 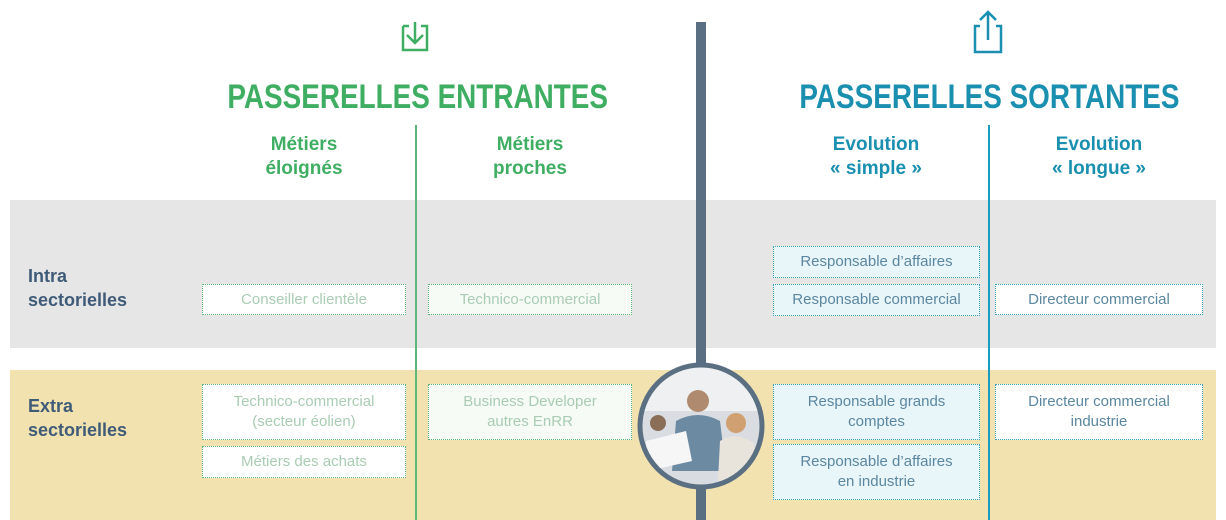 I want to click on left-title: PASSERELLES ENTRANTES, so click(x=417, y=97).